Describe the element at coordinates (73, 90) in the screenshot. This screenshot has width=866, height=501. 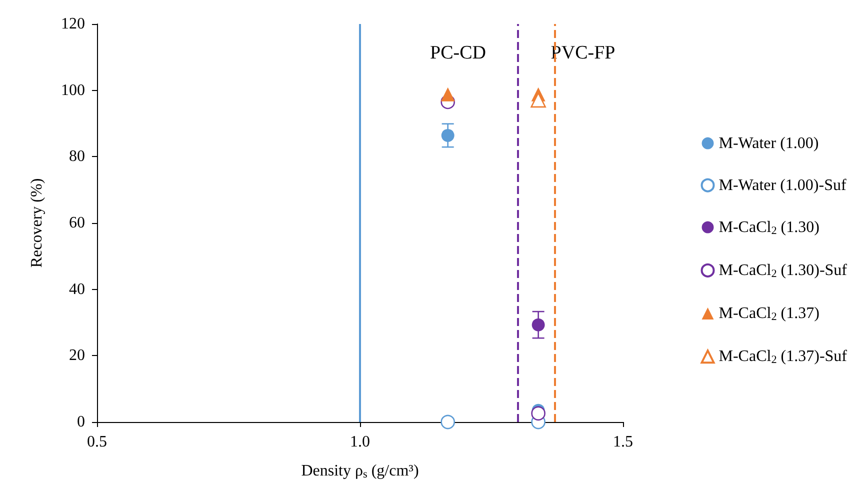
I see `y-tick-label: 100` at that location.